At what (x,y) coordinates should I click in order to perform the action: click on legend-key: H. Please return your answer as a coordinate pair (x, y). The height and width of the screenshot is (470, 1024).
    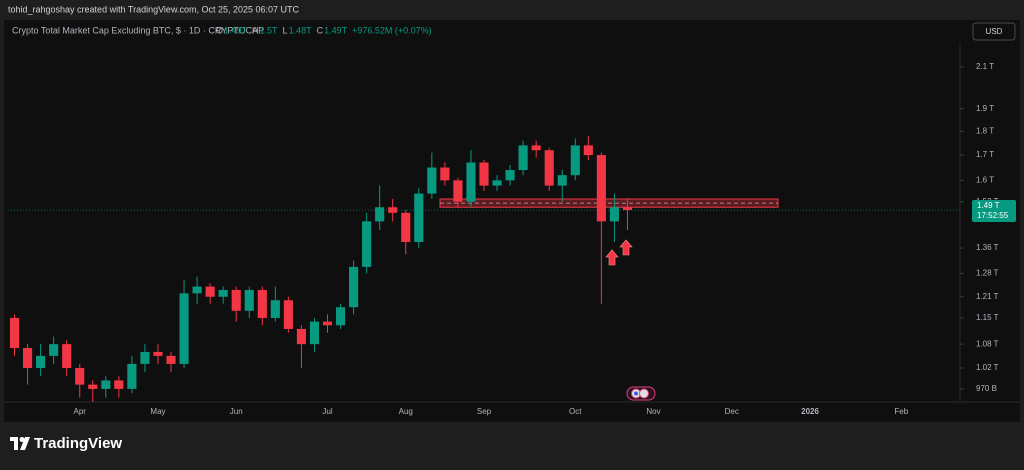
    Looking at the image, I should click on (255, 30).